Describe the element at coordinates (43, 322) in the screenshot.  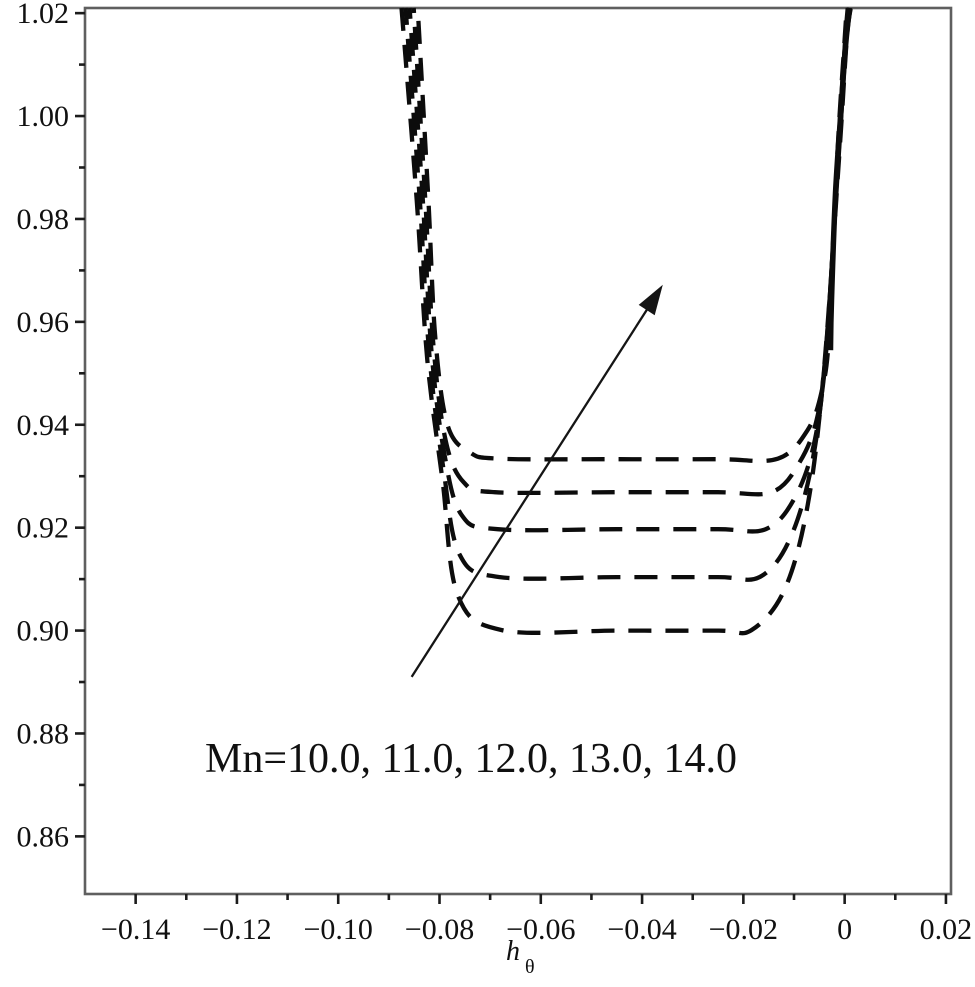
I see `y-tick-label: 0.96` at that location.